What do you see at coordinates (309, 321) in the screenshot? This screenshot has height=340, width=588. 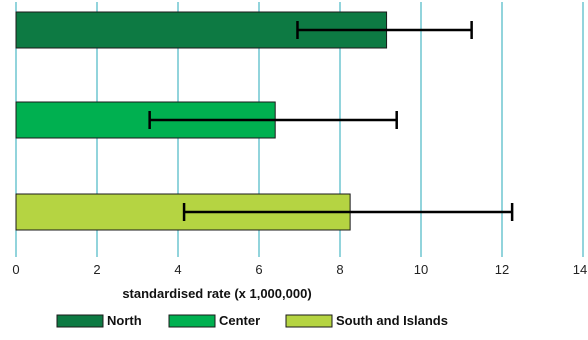 I see `legend-swatch-south-and-islands` at bounding box center [309, 321].